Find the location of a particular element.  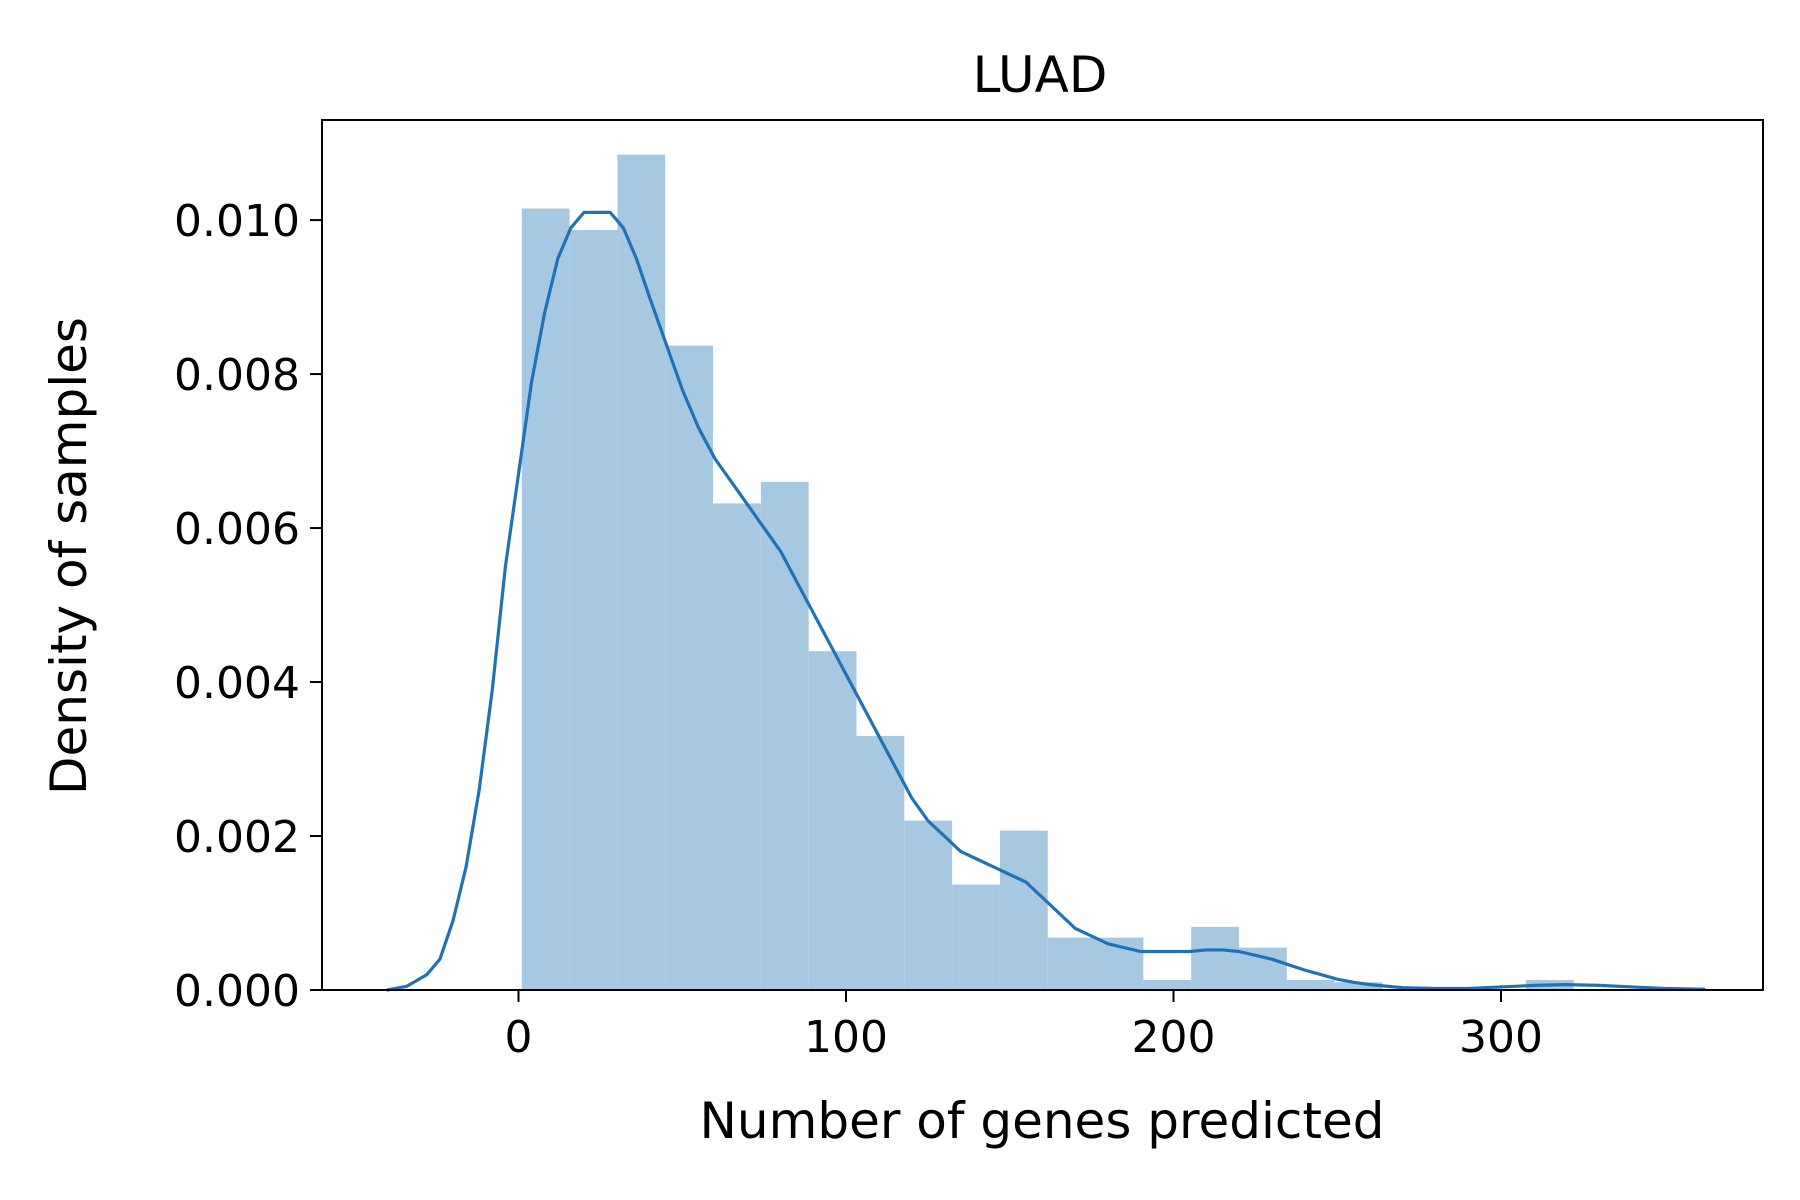

y-tick-label: 0.002 is located at coordinates (237, 837).